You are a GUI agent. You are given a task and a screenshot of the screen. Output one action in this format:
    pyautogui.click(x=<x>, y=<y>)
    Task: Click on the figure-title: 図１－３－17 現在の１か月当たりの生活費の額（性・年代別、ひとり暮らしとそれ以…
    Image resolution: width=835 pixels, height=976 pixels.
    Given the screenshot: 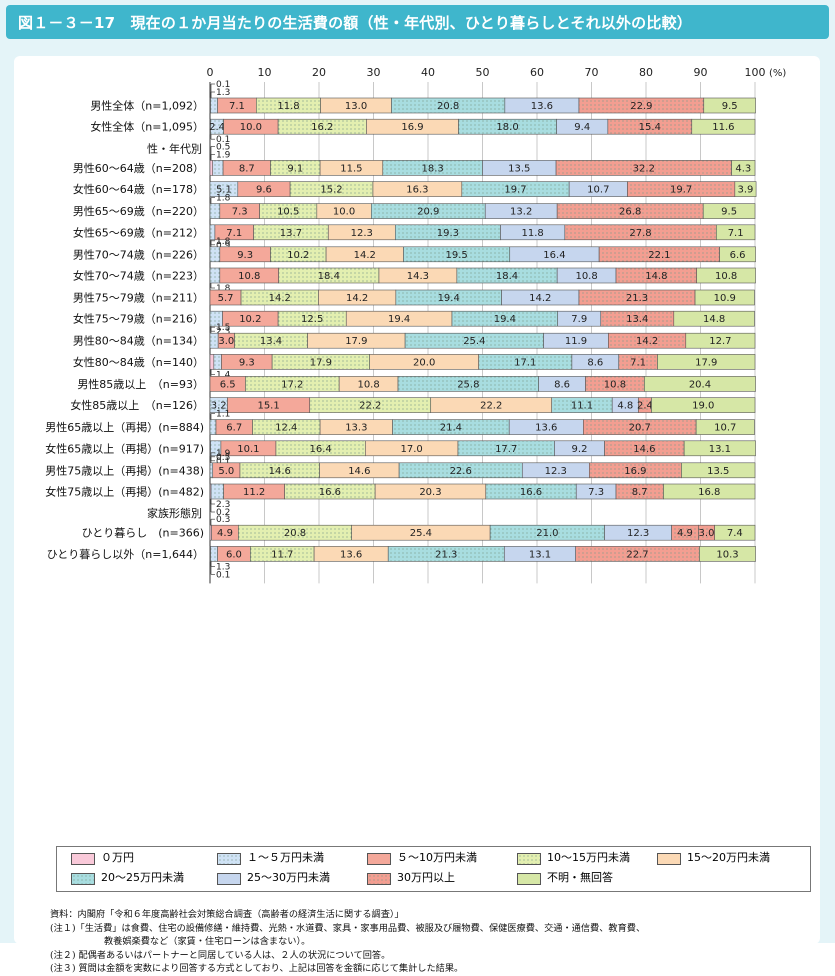 What is the action you would take?
    pyautogui.click(x=355, y=23)
    